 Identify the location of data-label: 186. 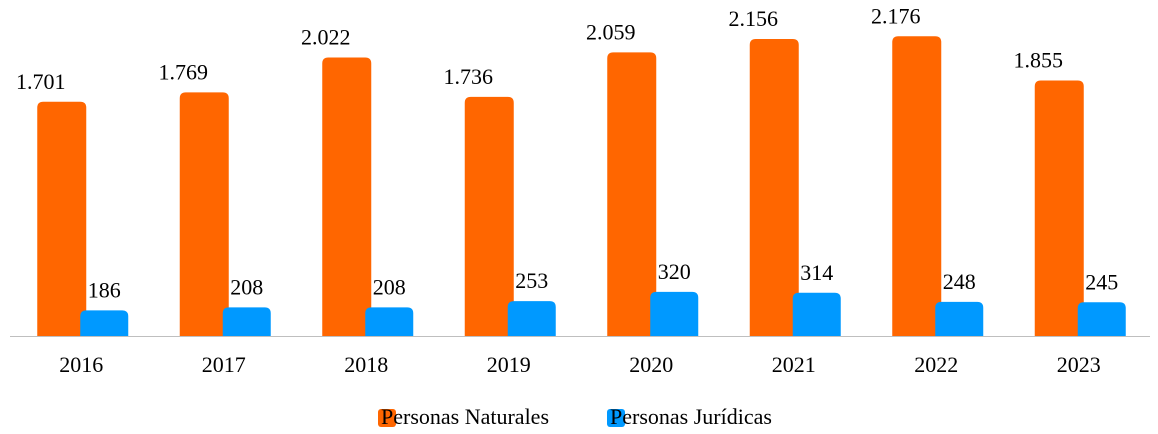
(104, 289).